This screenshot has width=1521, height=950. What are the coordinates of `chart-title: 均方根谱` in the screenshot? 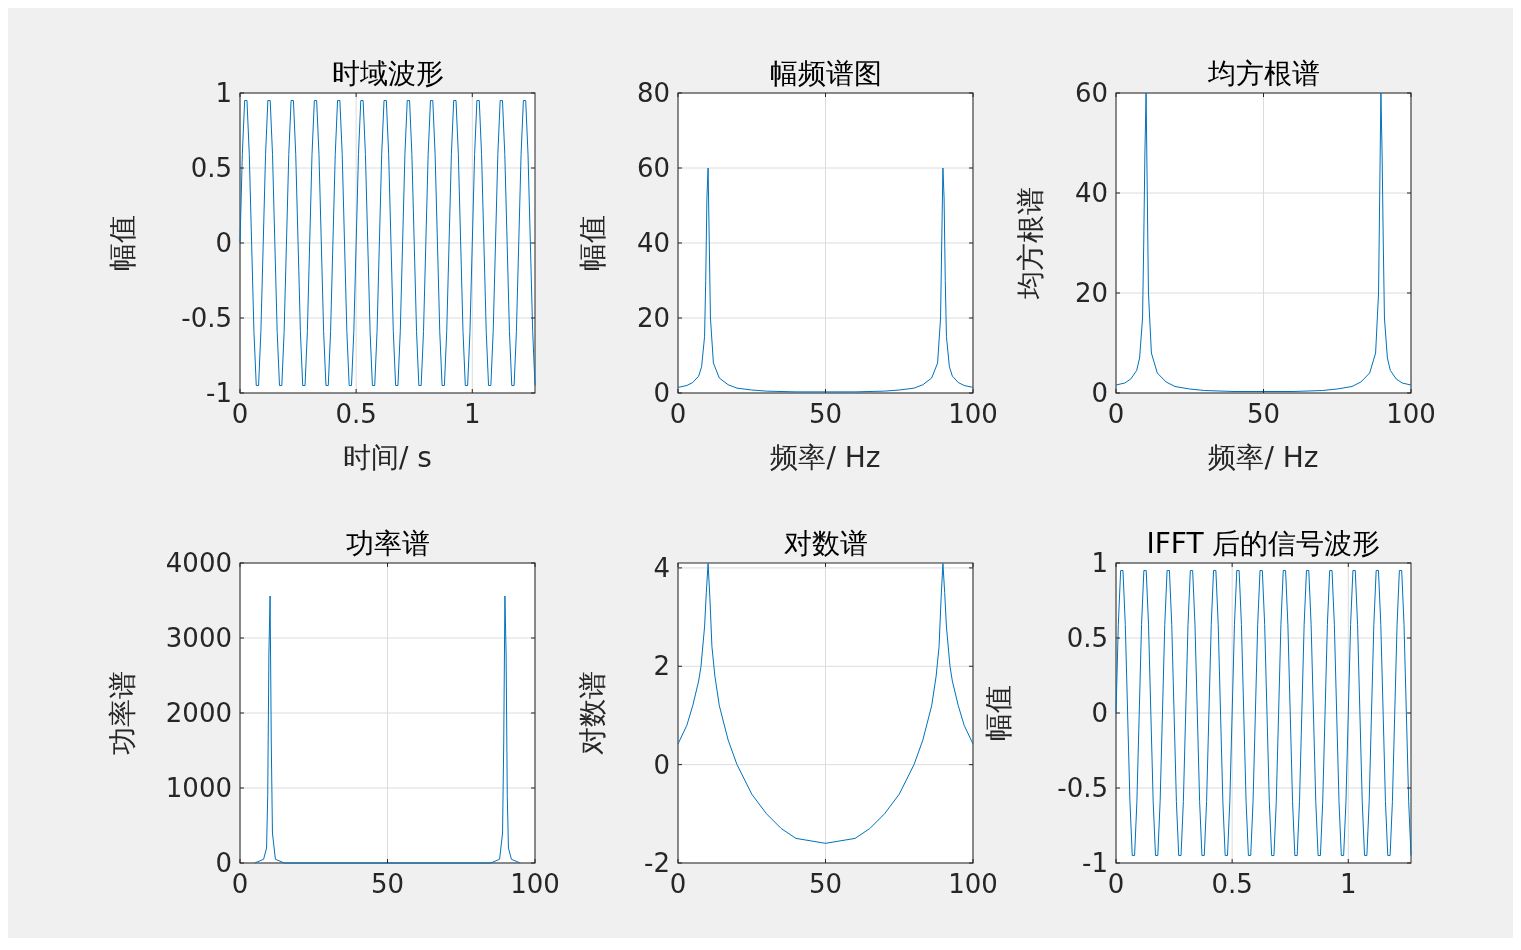 It's located at (1263, 73).